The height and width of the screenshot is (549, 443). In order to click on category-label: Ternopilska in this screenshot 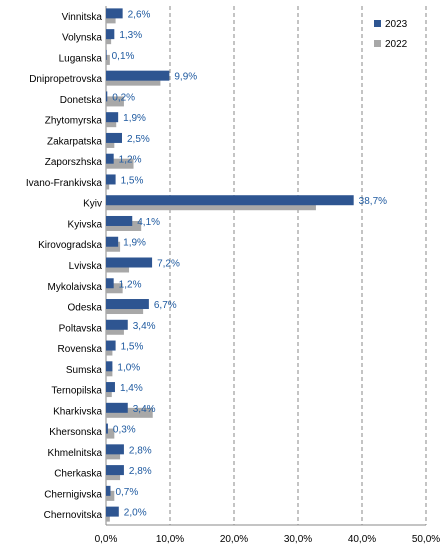, I will do `click(76, 391)`.